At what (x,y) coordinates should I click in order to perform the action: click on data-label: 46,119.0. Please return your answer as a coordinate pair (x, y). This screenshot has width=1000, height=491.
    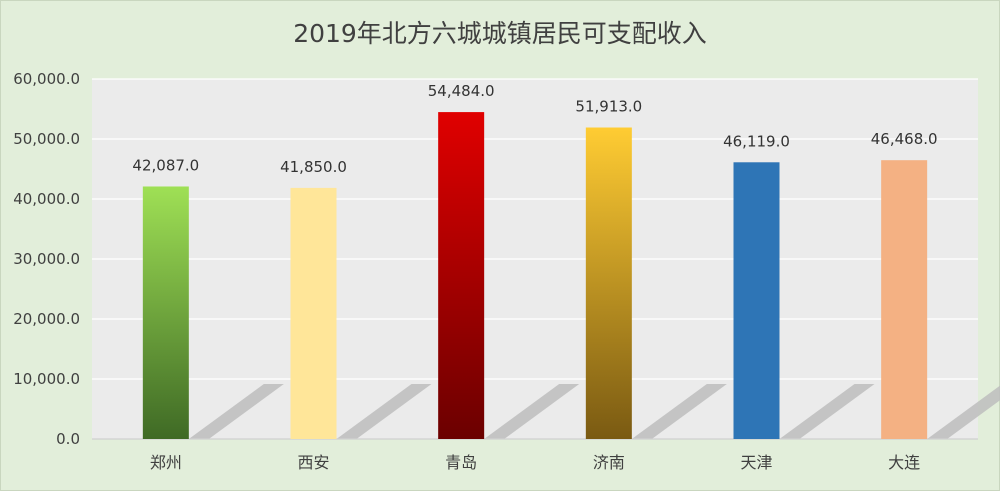
    Looking at the image, I should click on (756, 141).